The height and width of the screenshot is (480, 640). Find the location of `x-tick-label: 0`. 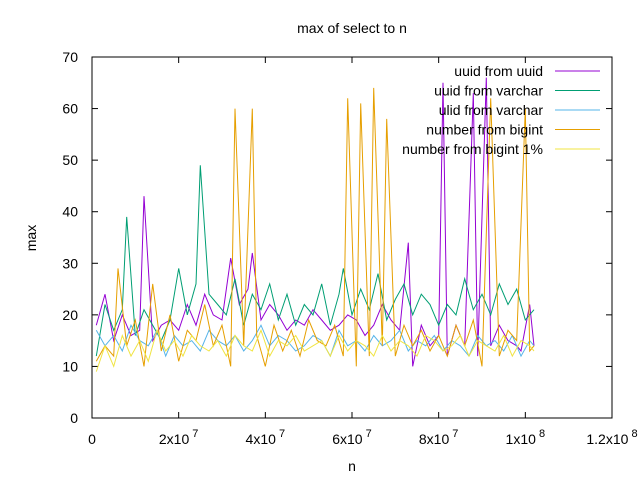

x-tick-label: 0 is located at coordinates (92, 439).